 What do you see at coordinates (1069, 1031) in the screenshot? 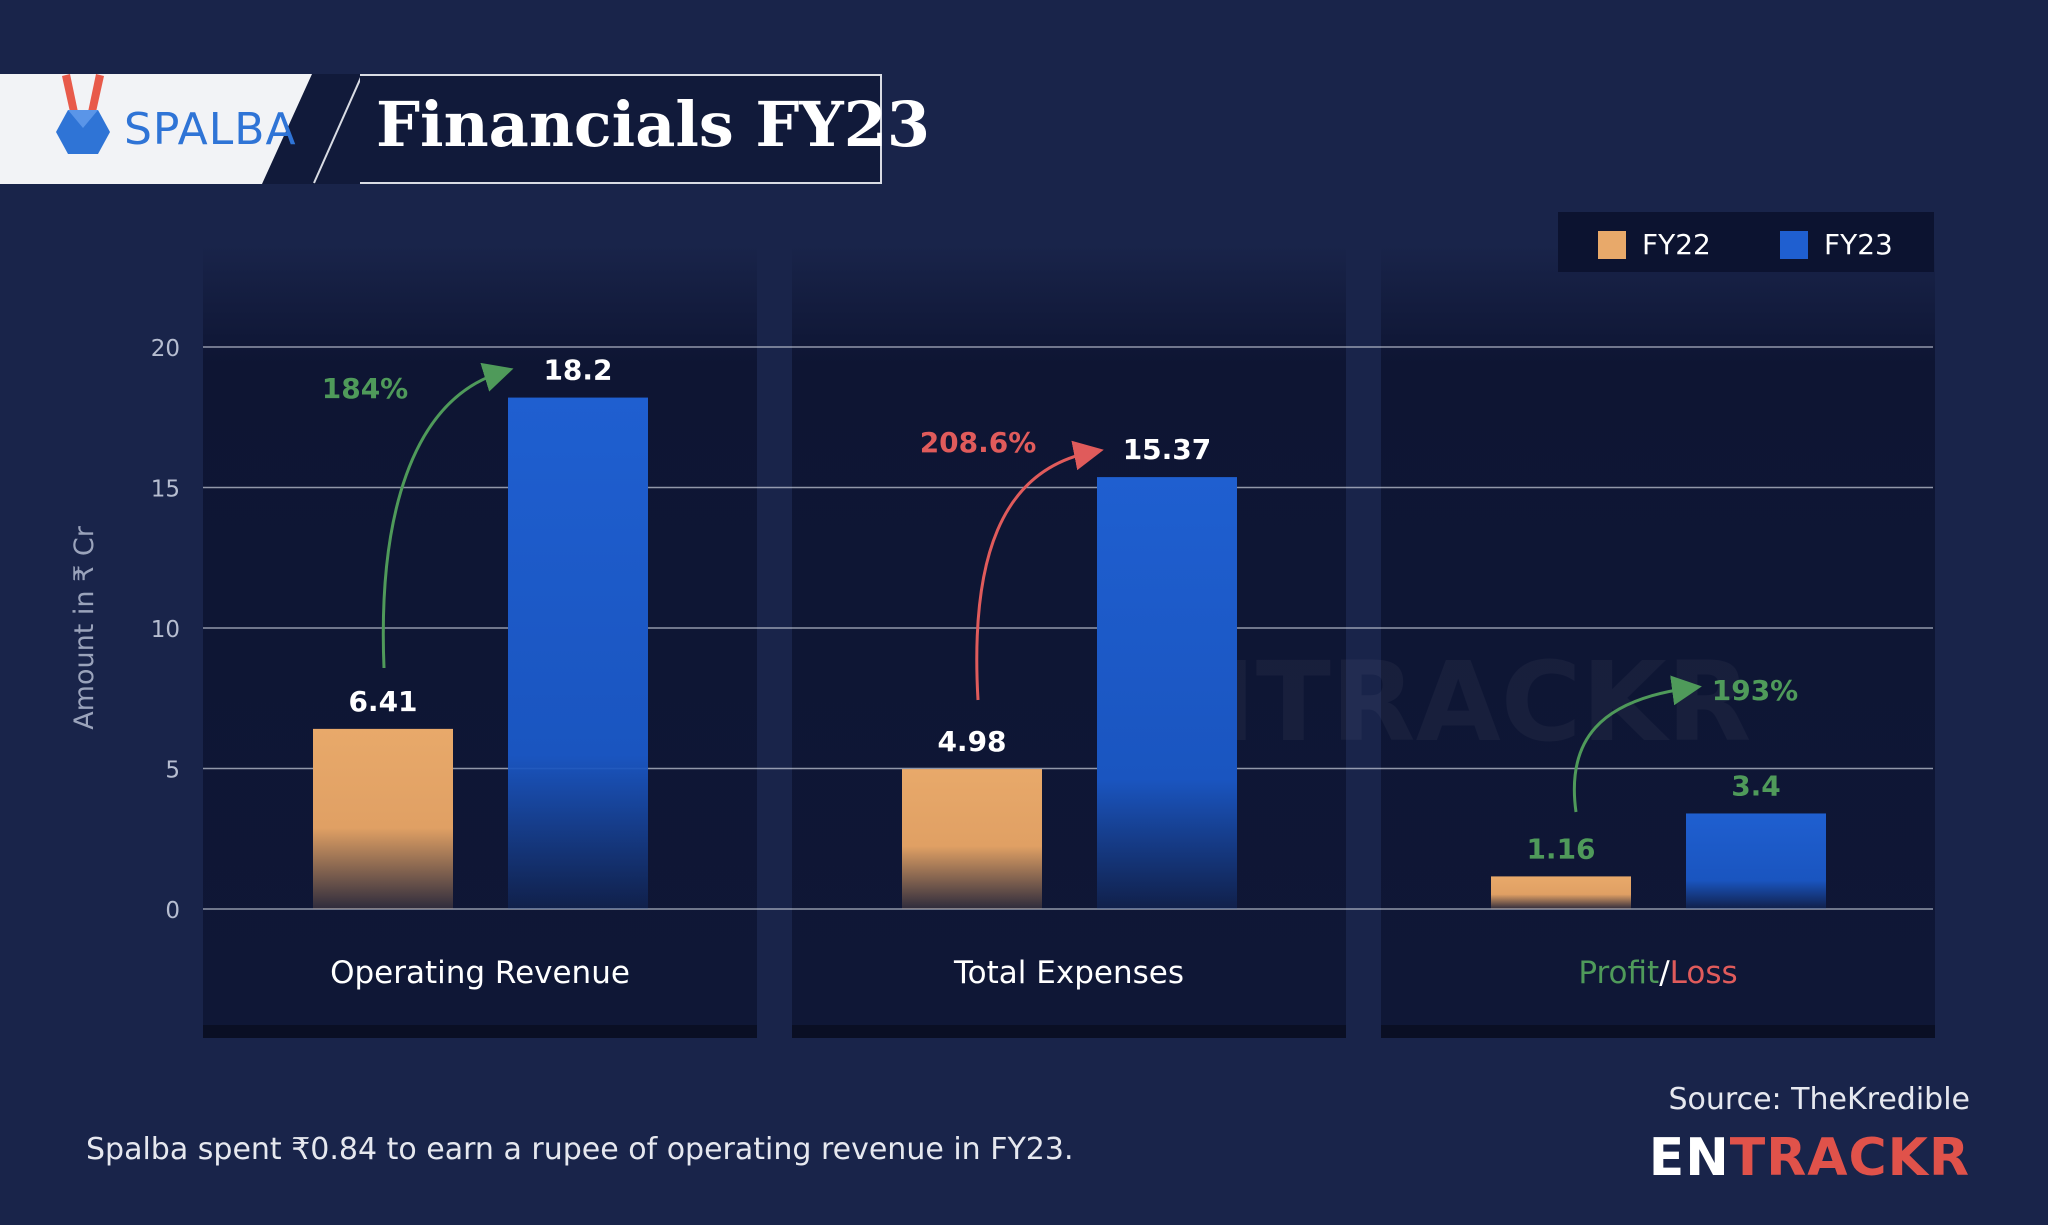
I see `panel-underline-total-expenses` at bounding box center [1069, 1031].